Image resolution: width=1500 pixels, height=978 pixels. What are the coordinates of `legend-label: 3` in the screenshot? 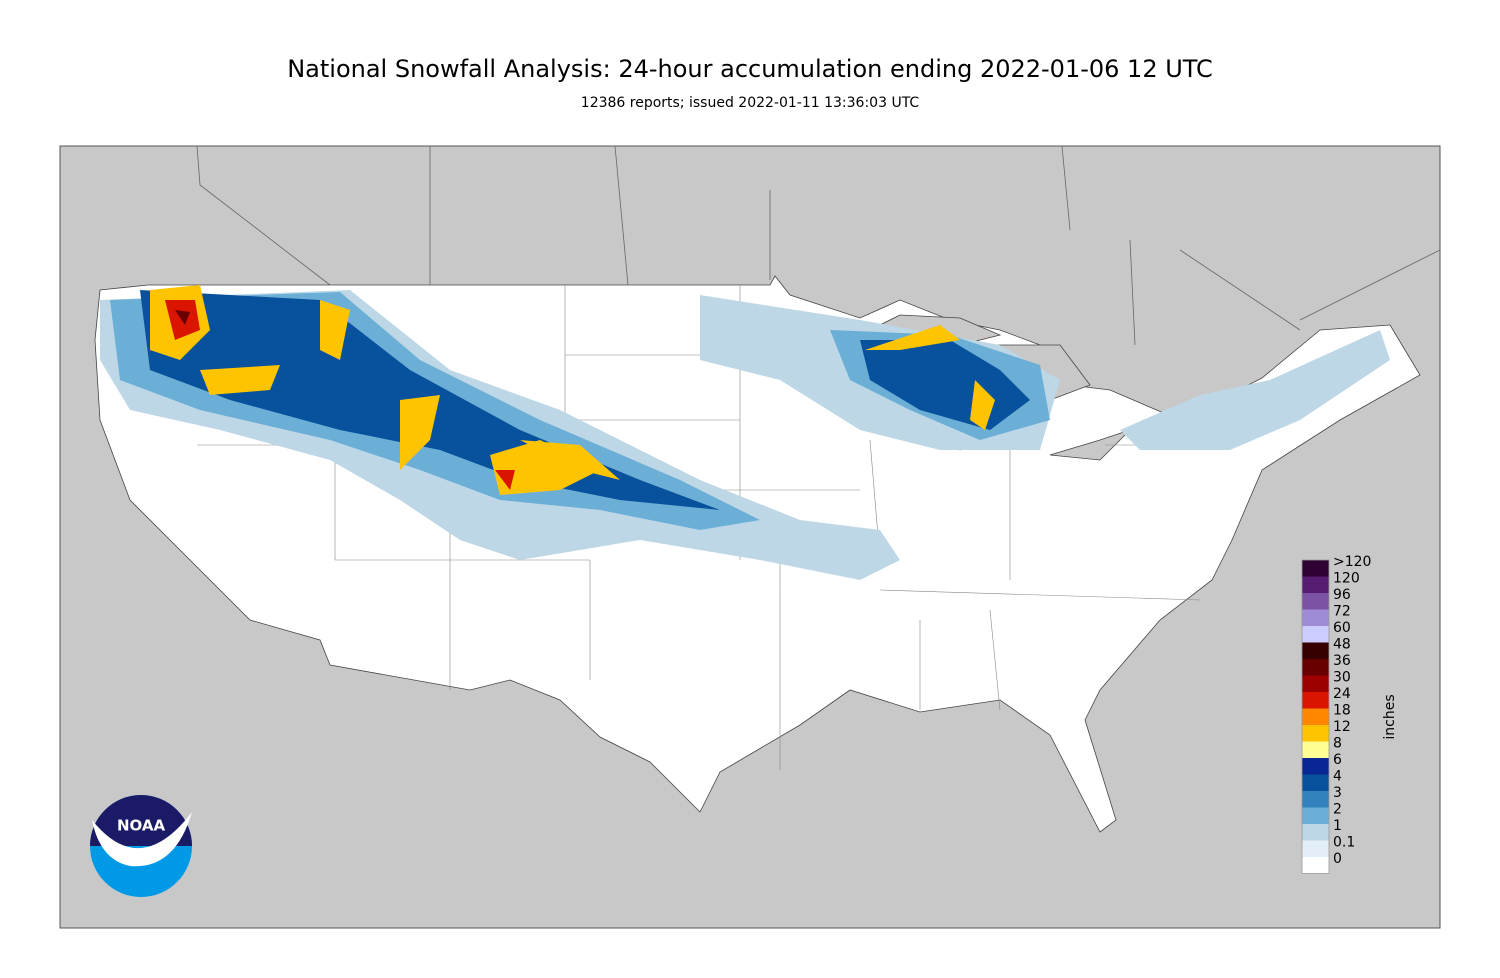 It's located at (1337, 793).